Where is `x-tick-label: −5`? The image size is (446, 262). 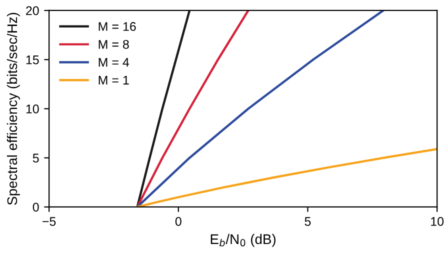 x-tick-label: −5 is located at coordinates (49, 221).